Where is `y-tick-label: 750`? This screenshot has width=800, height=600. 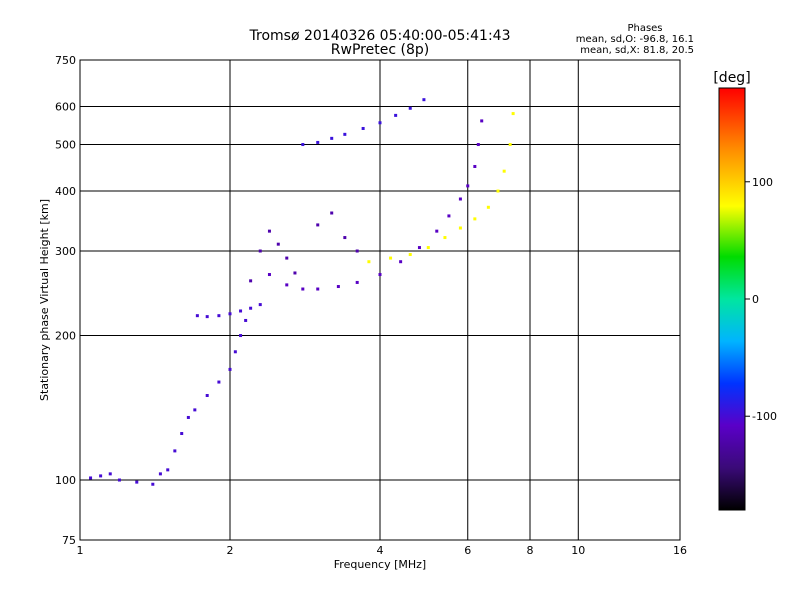
y-tick-label: 750 is located at coordinates (65, 60).